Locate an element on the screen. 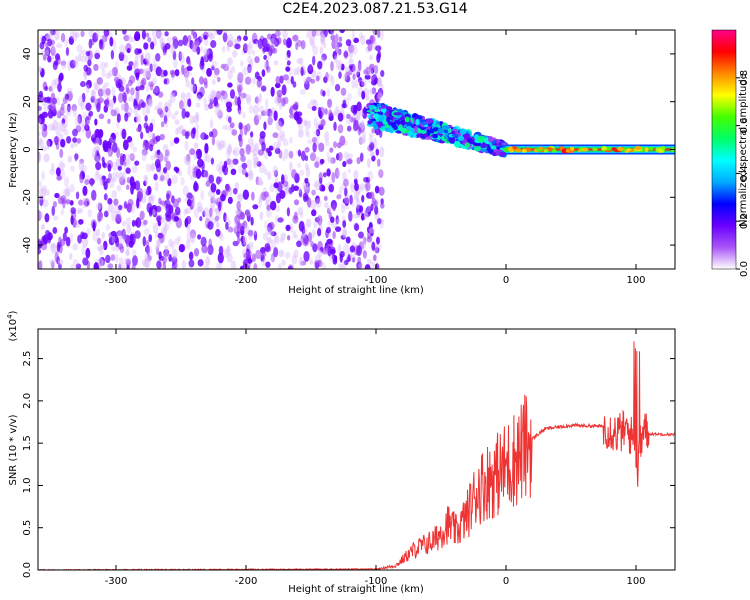 The image size is (750, 600). snr-xlabel: Height of straight line (km) is located at coordinates (356, 589).